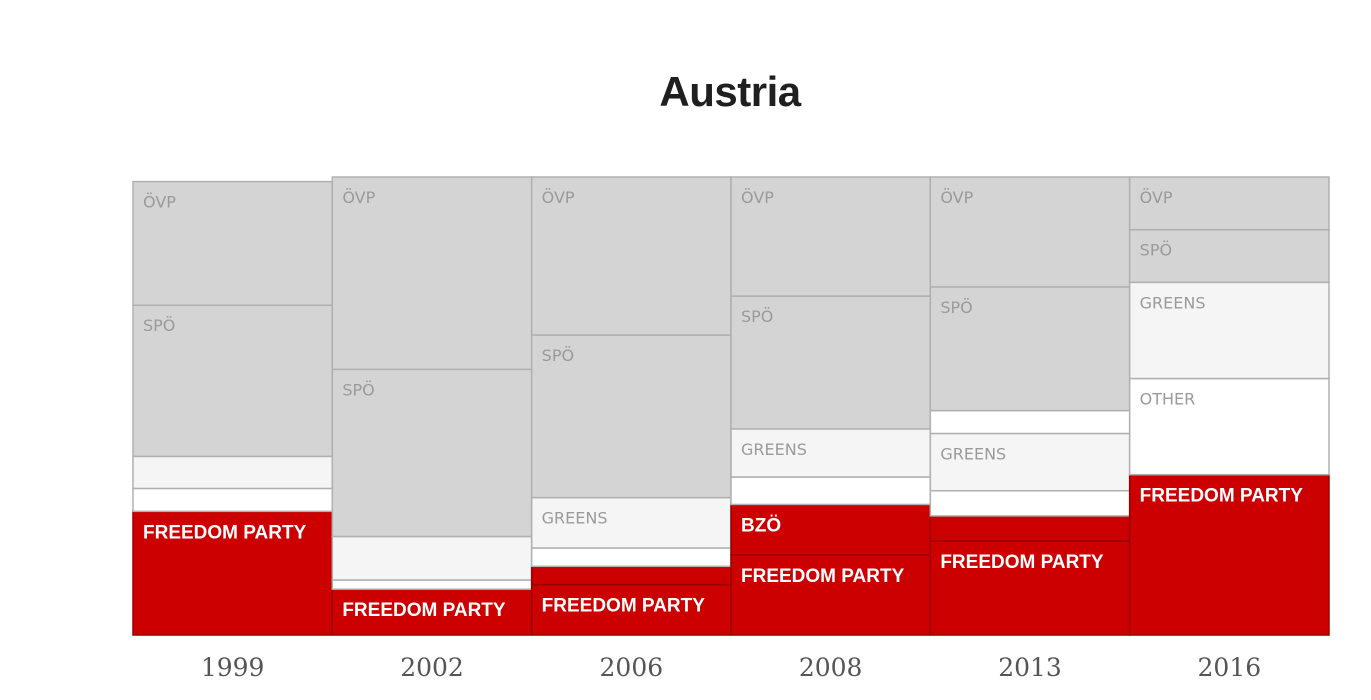  What do you see at coordinates (1156, 250) in the screenshot?
I see `segment-label-2016-spo: SPÖ` at bounding box center [1156, 250].